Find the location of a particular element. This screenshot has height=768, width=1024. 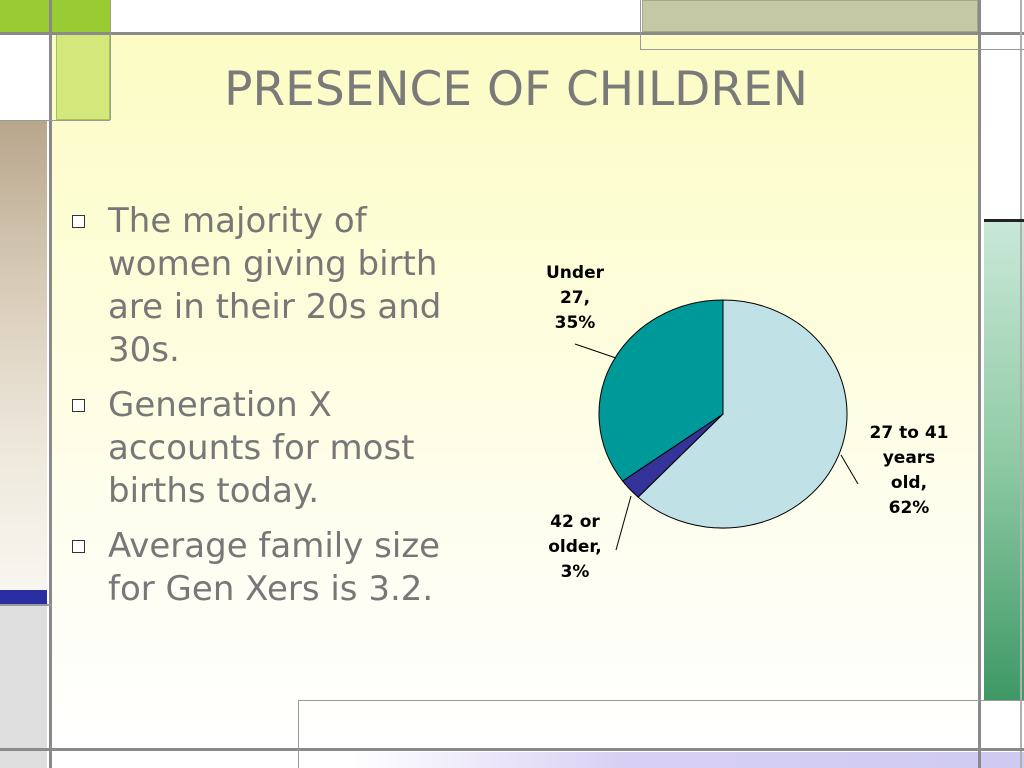

frame-line-right is located at coordinates (979, 384).